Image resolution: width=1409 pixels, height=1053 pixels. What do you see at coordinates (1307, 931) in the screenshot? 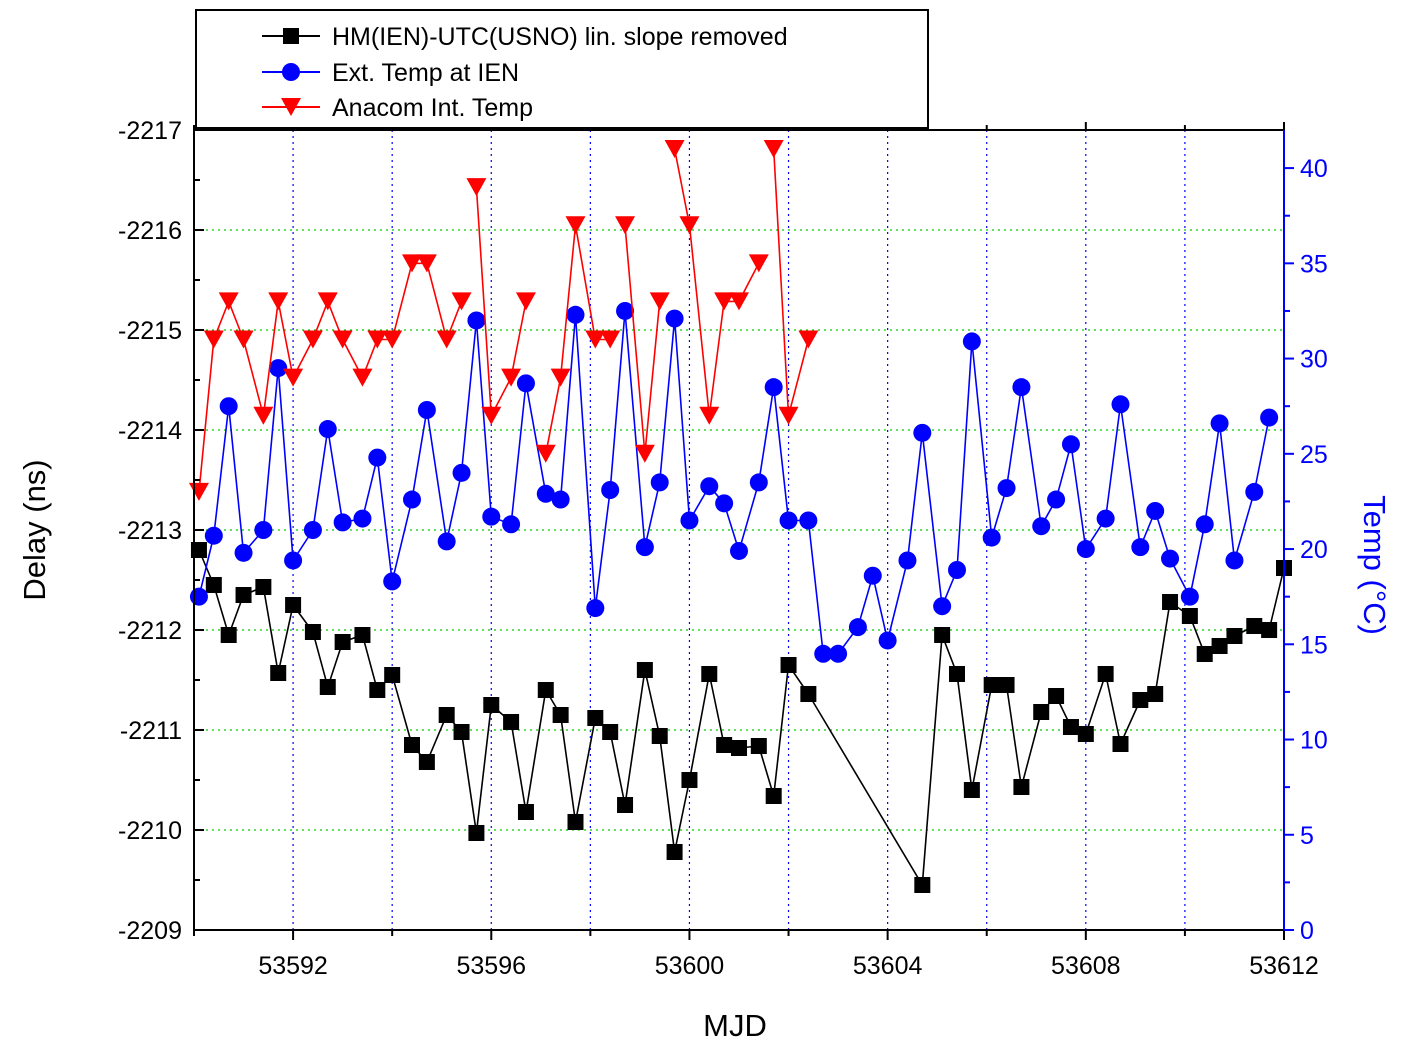
I see `y2-tick-label: 0` at bounding box center [1307, 931].